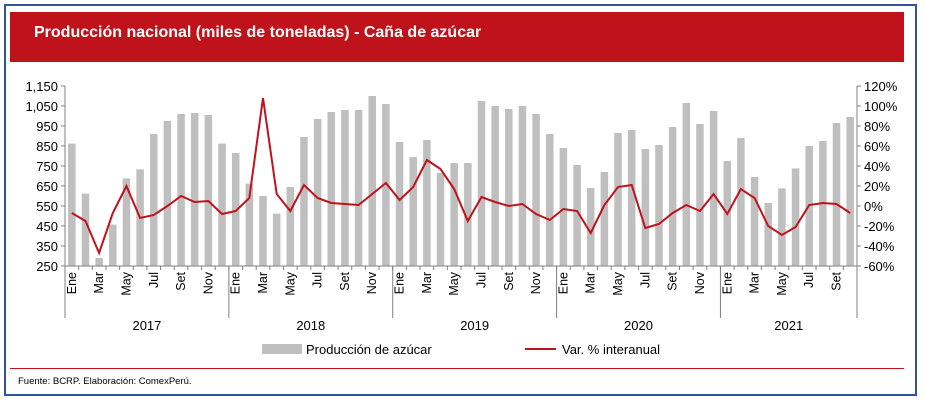 This screenshot has height=402, width=925. I want to click on right-axis-tick-label: -20%, so click(879, 226).